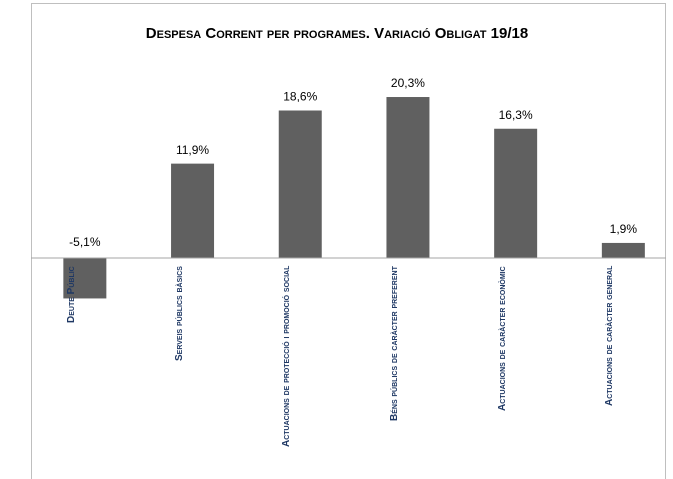 The width and height of the screenshot is (673, 479). I want to click on data-label: 1,9%, so click(624, 229).